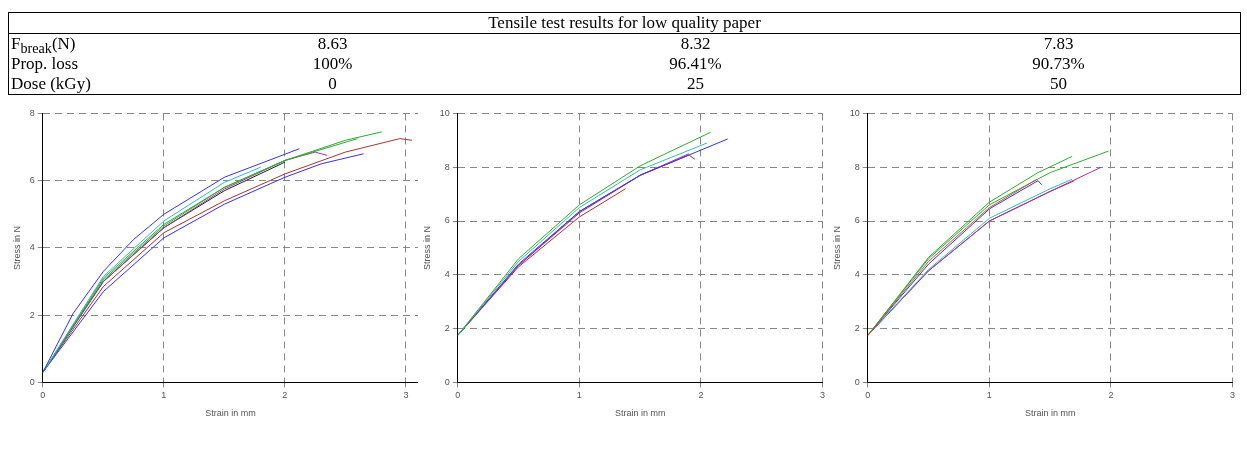 This screenshot has width=1247, height=473. Describe the element at coordinates (695, 43) in the screenshot. I see `text: 8.32` at that location.